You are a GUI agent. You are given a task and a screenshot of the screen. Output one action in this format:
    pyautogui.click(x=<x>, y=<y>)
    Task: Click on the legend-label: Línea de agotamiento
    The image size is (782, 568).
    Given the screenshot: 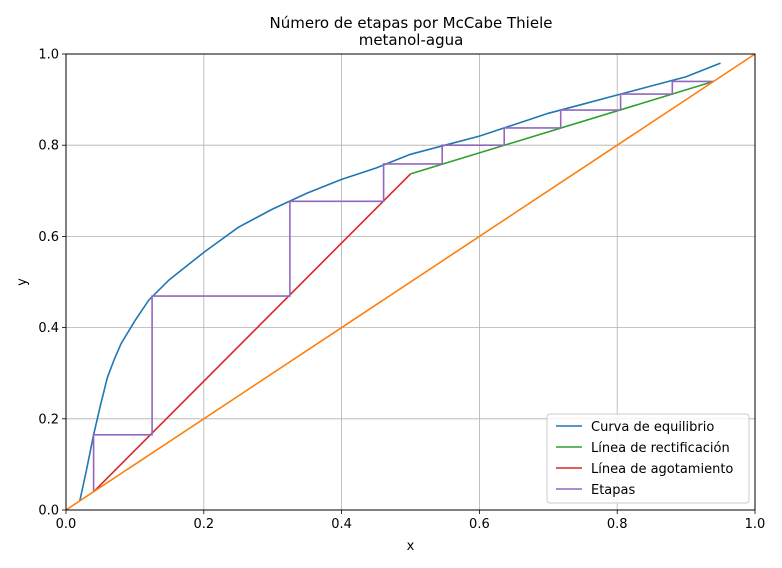 What is the action you would take?
    pyautogui.click(x=662, y=469)
    